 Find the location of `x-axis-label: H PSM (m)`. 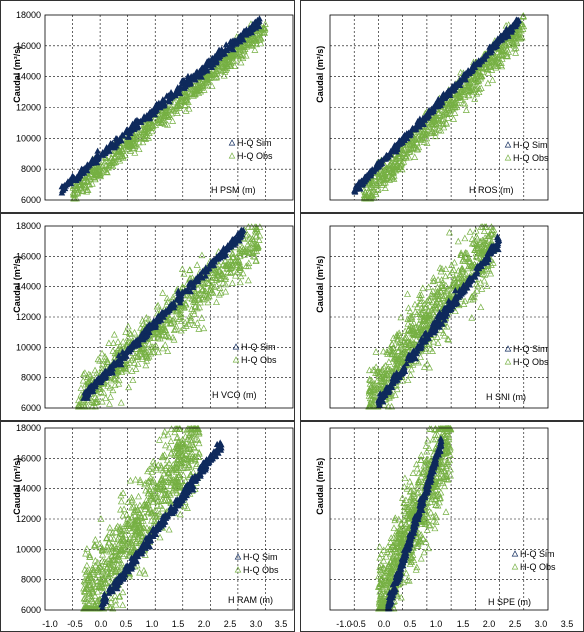

x-axis-label: H PSM (m) is located at coordinates (233, 190).